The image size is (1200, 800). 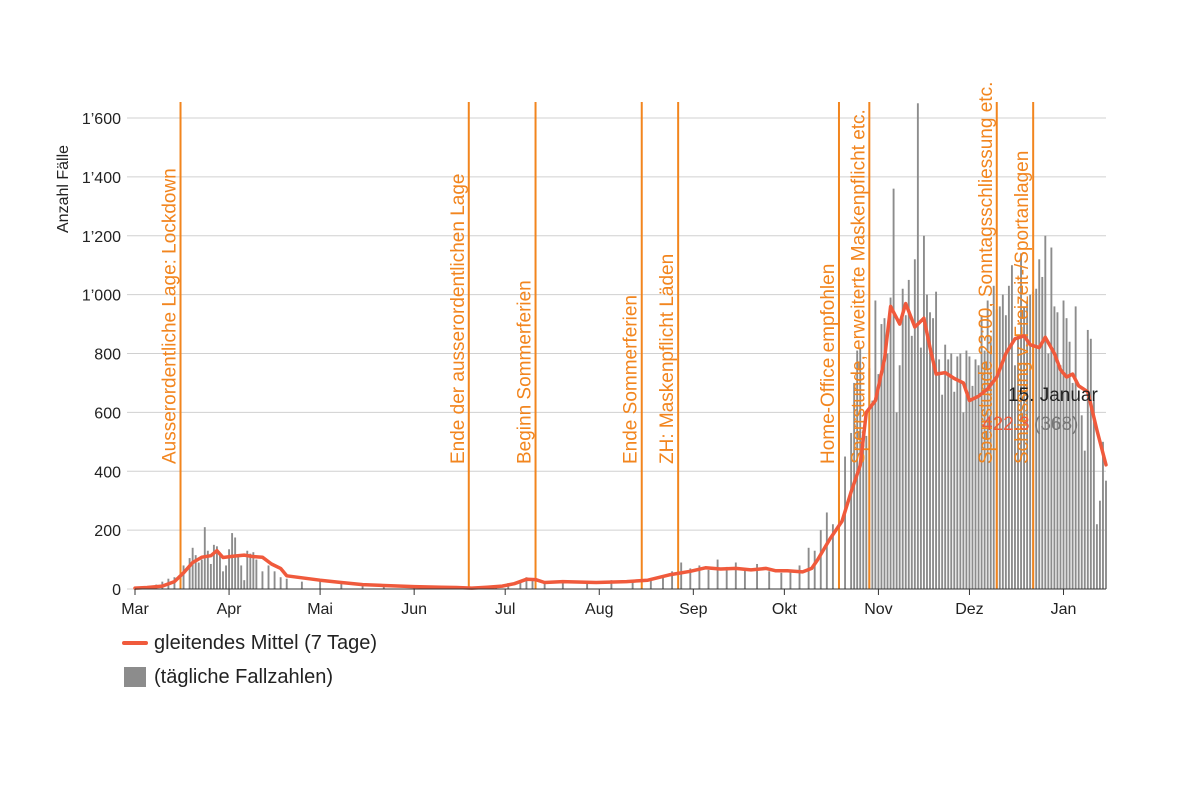 What do you see at coordinates (828, 364) in the screenshot?
I see `event-label: Home-Office empfohlen` at bounding box center [828, 364].